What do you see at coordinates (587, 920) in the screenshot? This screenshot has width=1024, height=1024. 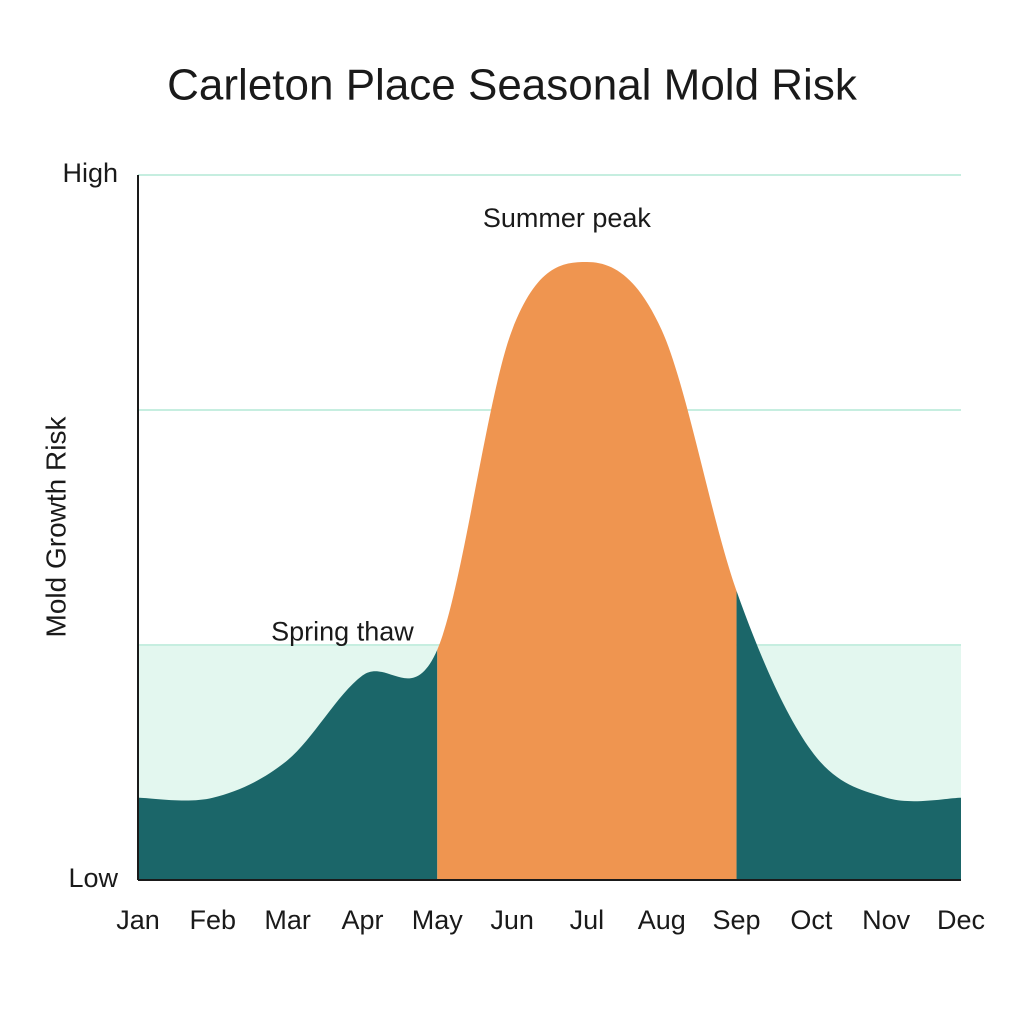 I see `x-tick-label: Jul` at bounding box center [587, 920].